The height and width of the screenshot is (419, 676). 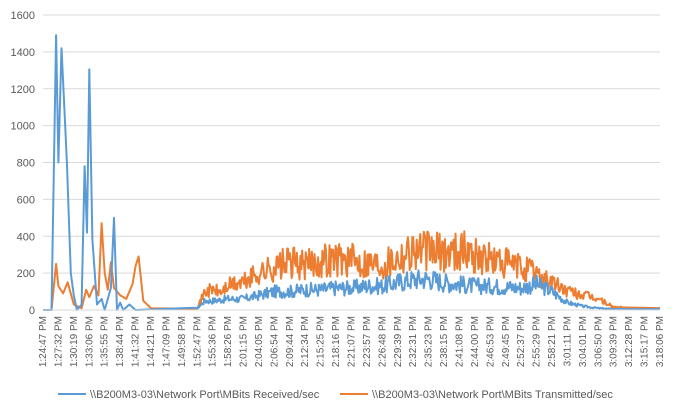 What do you see at coordinates (660, 341) in the screenshot?
I see `x-tick-label: 3:18:06 PM` at bounding box center [660, 341].